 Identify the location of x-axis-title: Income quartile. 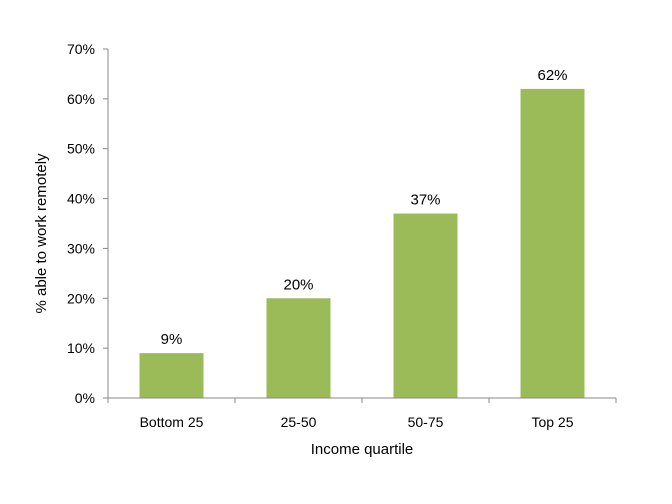
(362, 449).